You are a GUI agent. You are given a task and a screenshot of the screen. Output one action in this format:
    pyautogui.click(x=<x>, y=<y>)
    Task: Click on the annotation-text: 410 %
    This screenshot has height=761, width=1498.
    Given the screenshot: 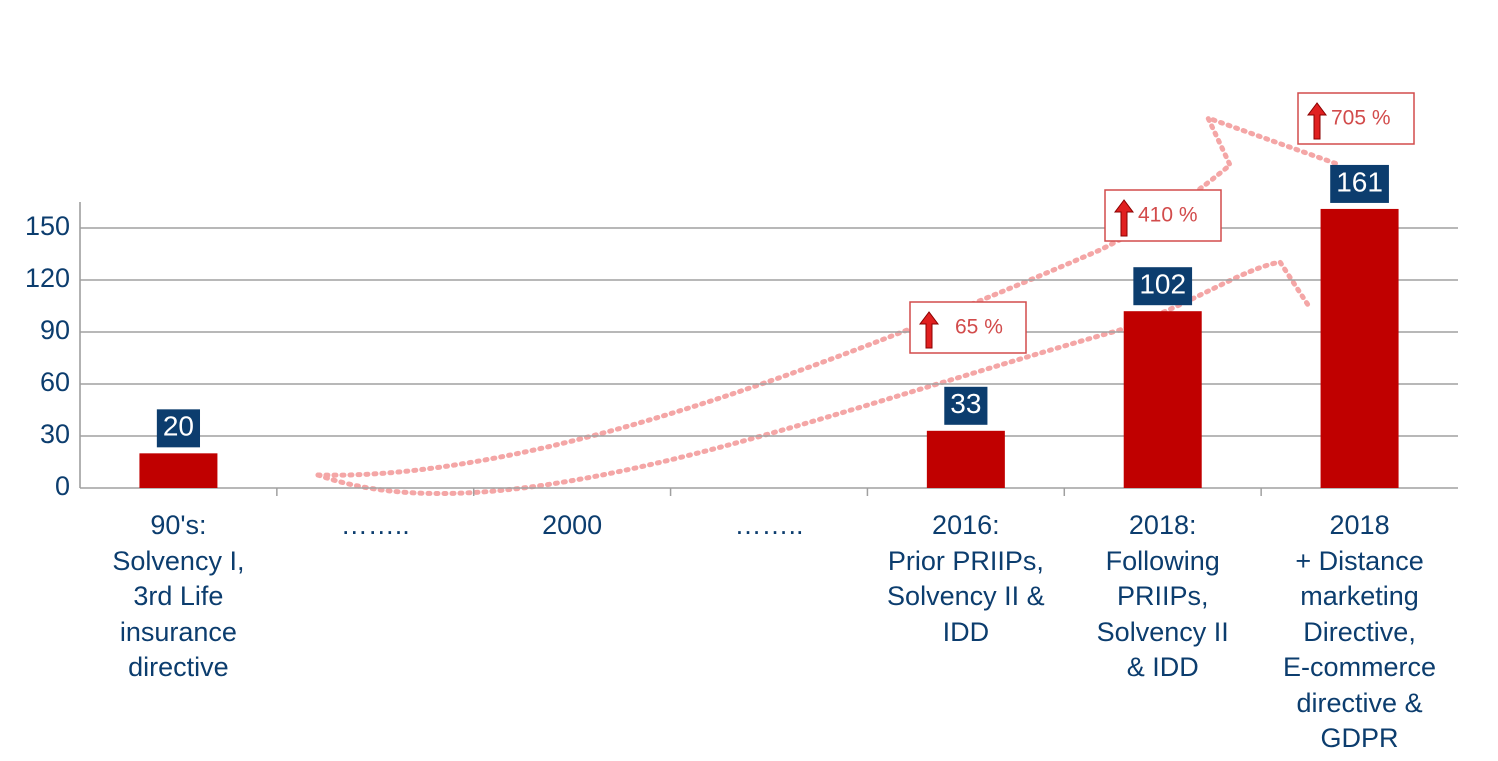 What is the action you would take?
    pyautogui.click(x=1168, y=215)
    